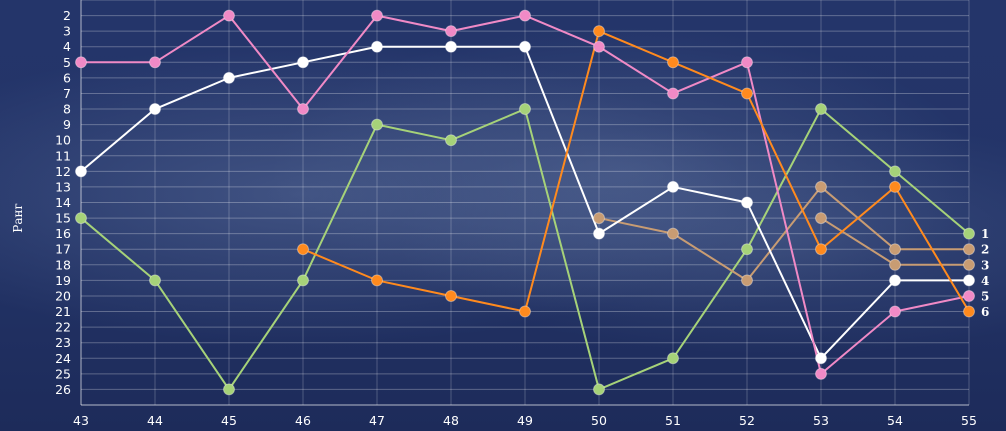 This screenshot has height=431, width=1006. I want to click on series-end-label-4: 4, so click(985, 281).